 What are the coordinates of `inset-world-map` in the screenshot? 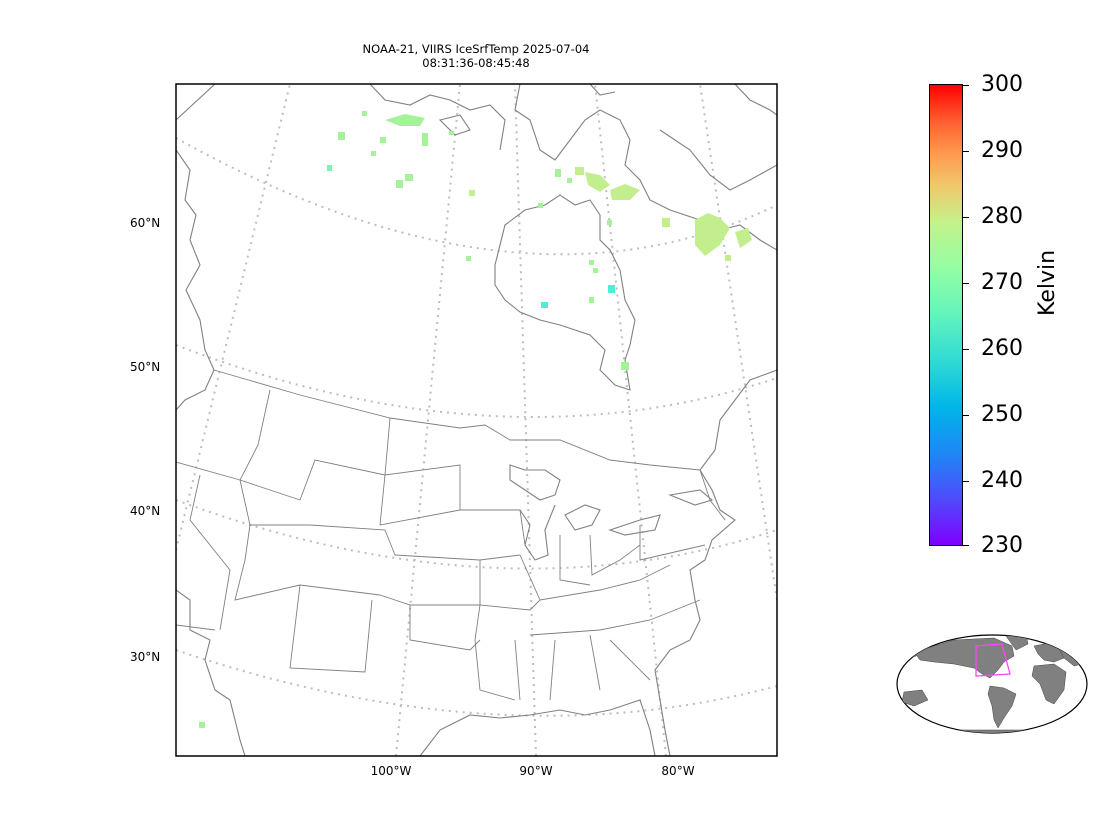 It's located at (992, 684).